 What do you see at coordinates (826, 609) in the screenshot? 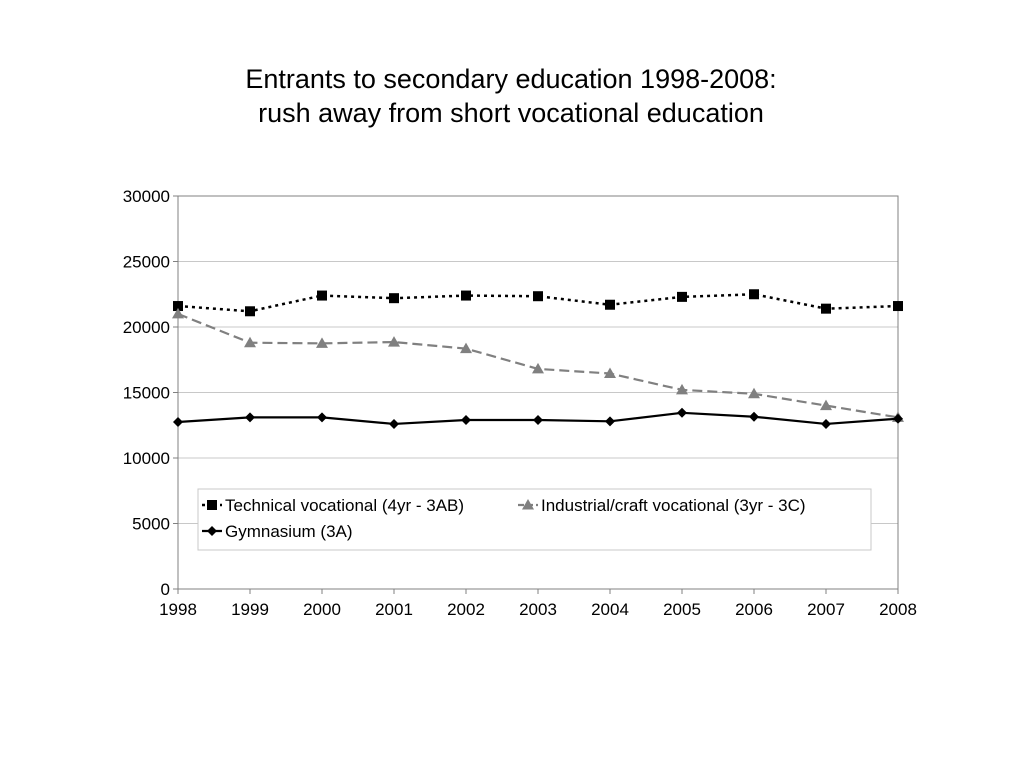
I see `x-tick-label: 2007` at bounding box center [826, 609].